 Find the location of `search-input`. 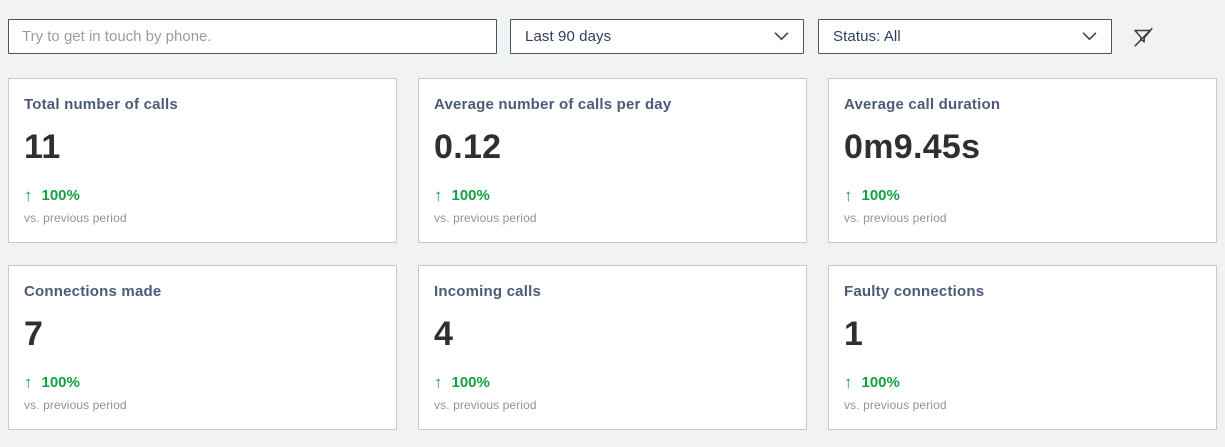

search-input is located at coordinates (252, 36).